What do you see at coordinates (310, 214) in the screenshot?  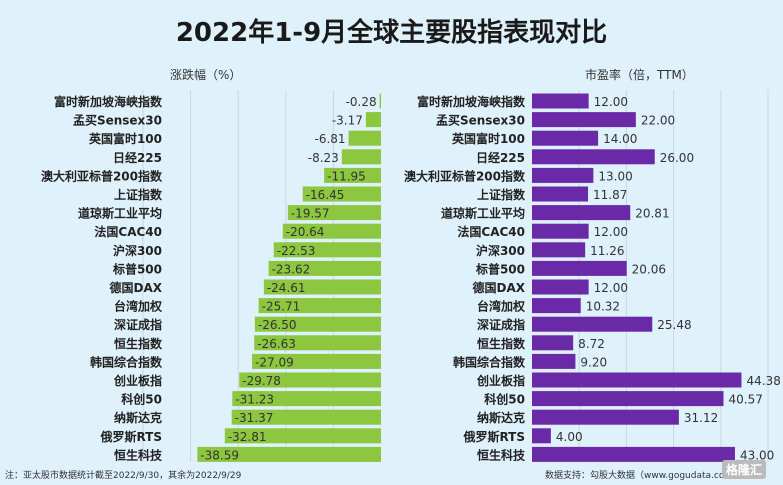 I see `value-label: -19.57` at bounding box center [310, 214].